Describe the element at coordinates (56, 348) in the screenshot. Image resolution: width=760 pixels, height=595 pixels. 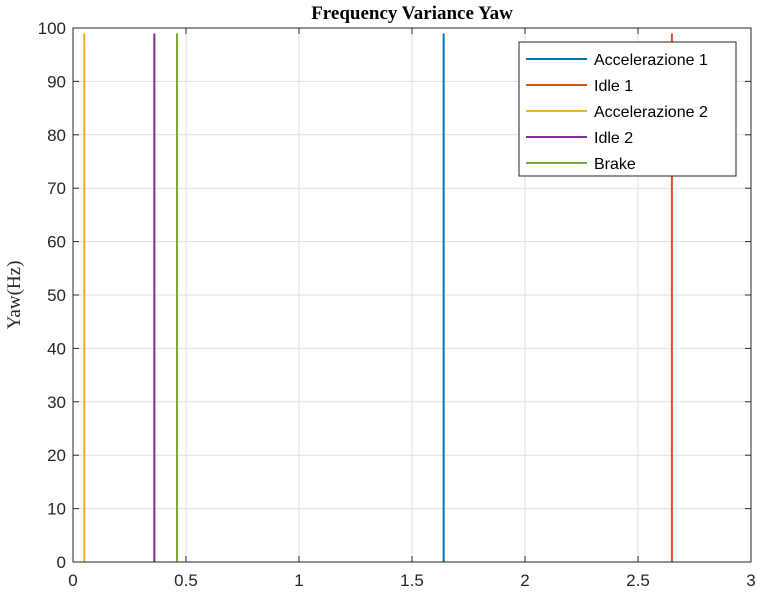
I see `y-tick-label: 40` at that location.